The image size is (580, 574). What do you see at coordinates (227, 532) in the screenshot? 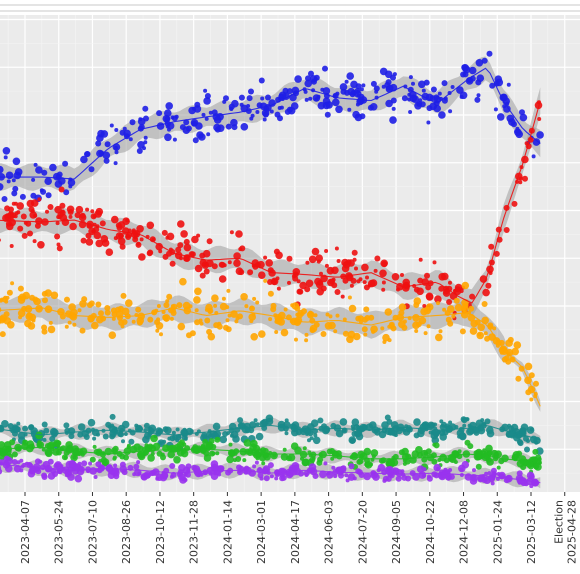
I see `x-tick-label: 2024-01-14` at bounding box center [227, 532].